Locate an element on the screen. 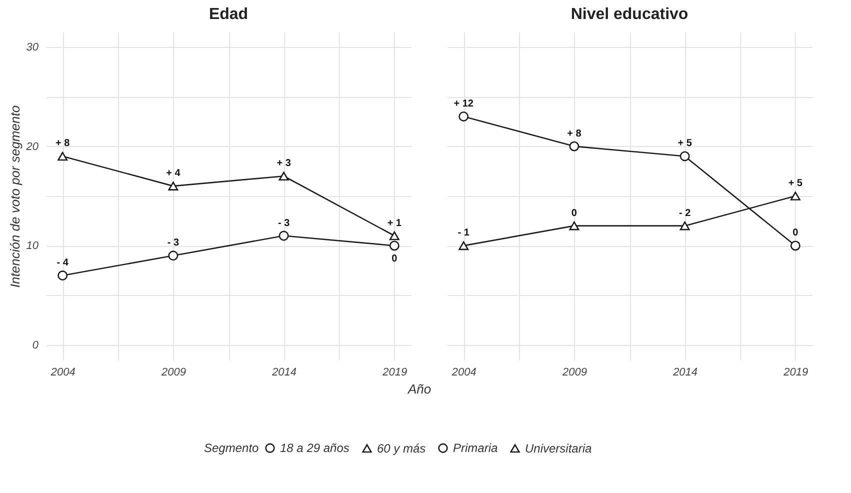 The width and height of the screenshot is (851, 493). y-tick-label: 20 is located at coordinates (32, 146).